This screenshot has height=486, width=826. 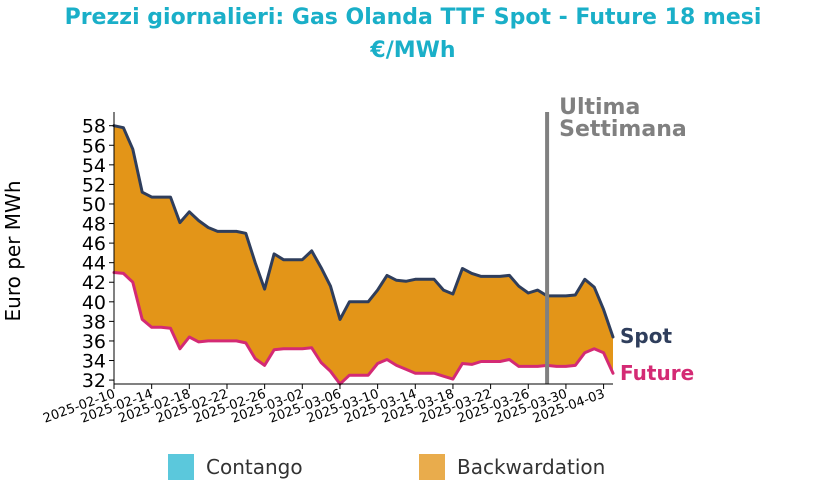 I want to click on y-tick-label: 32, so click(x=94, y=381).